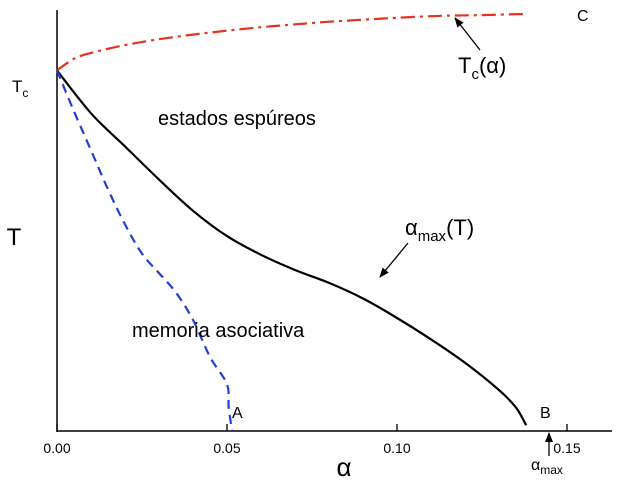 This screenshot has width=619, height=490. I want to click on x-axis-label: α, so click(343, 467).